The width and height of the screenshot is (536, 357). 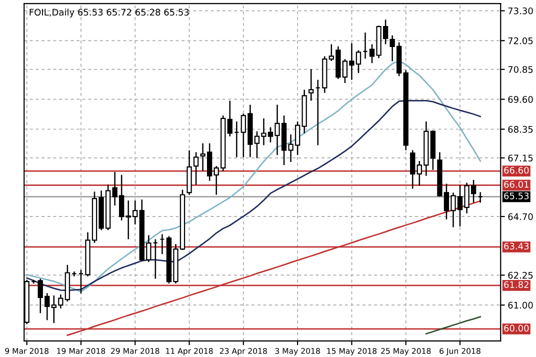 I want to click on ref-line-label: 61.82, so click(x=516, y=284).